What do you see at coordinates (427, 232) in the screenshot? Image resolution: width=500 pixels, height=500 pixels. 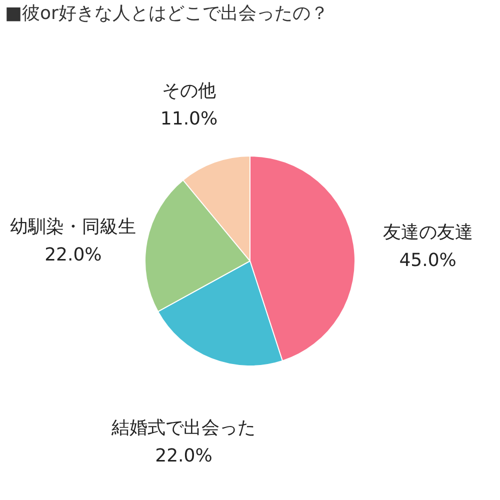 I see `slice-label: 友達の友達` at bounding box center [427, 232].